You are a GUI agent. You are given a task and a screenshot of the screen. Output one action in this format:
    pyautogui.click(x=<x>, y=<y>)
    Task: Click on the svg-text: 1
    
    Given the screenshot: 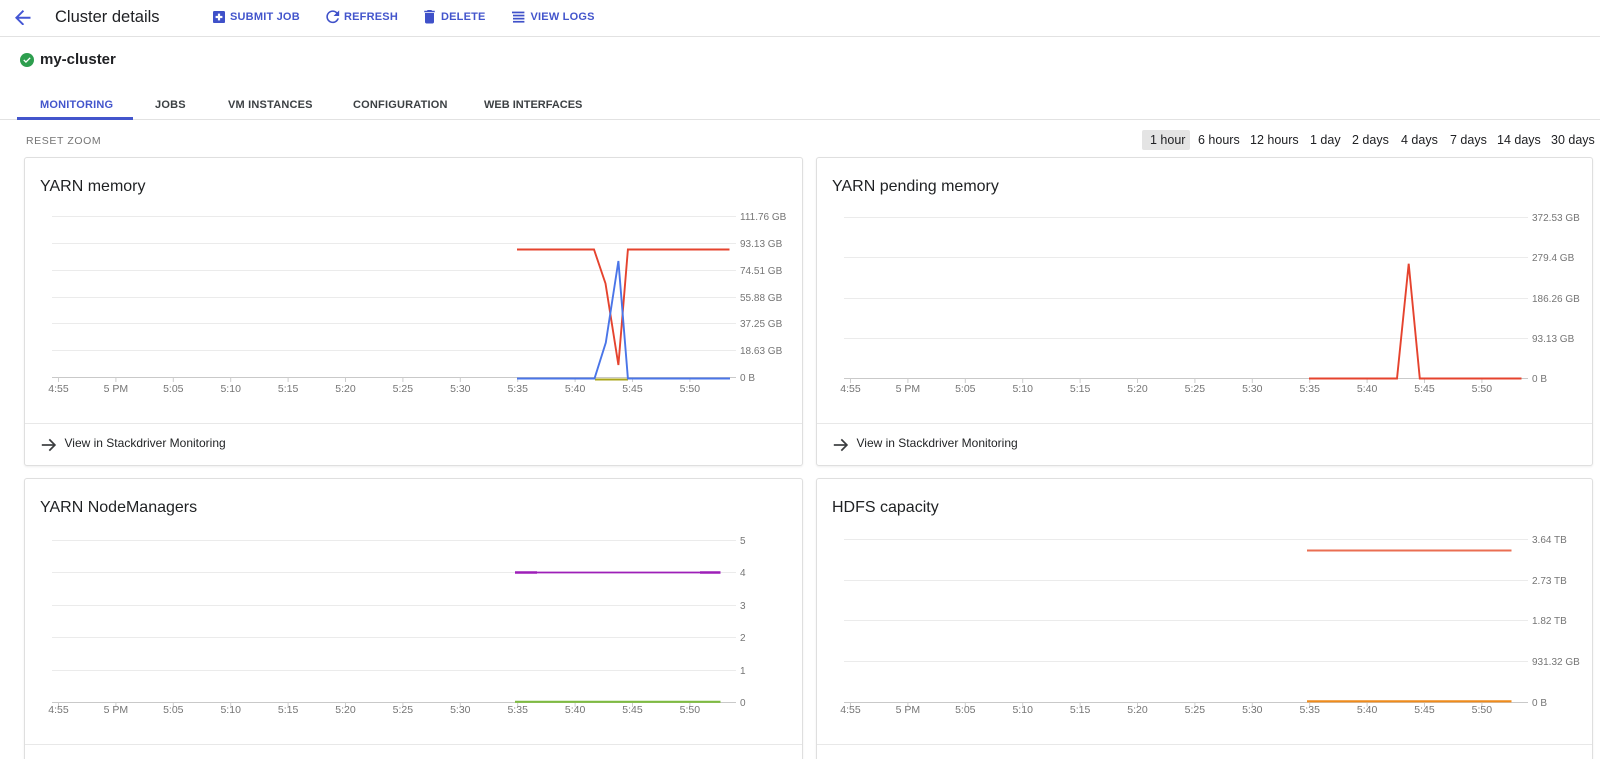 What is the action you would take?
    pyautogui.click(x=743, y=671)
    